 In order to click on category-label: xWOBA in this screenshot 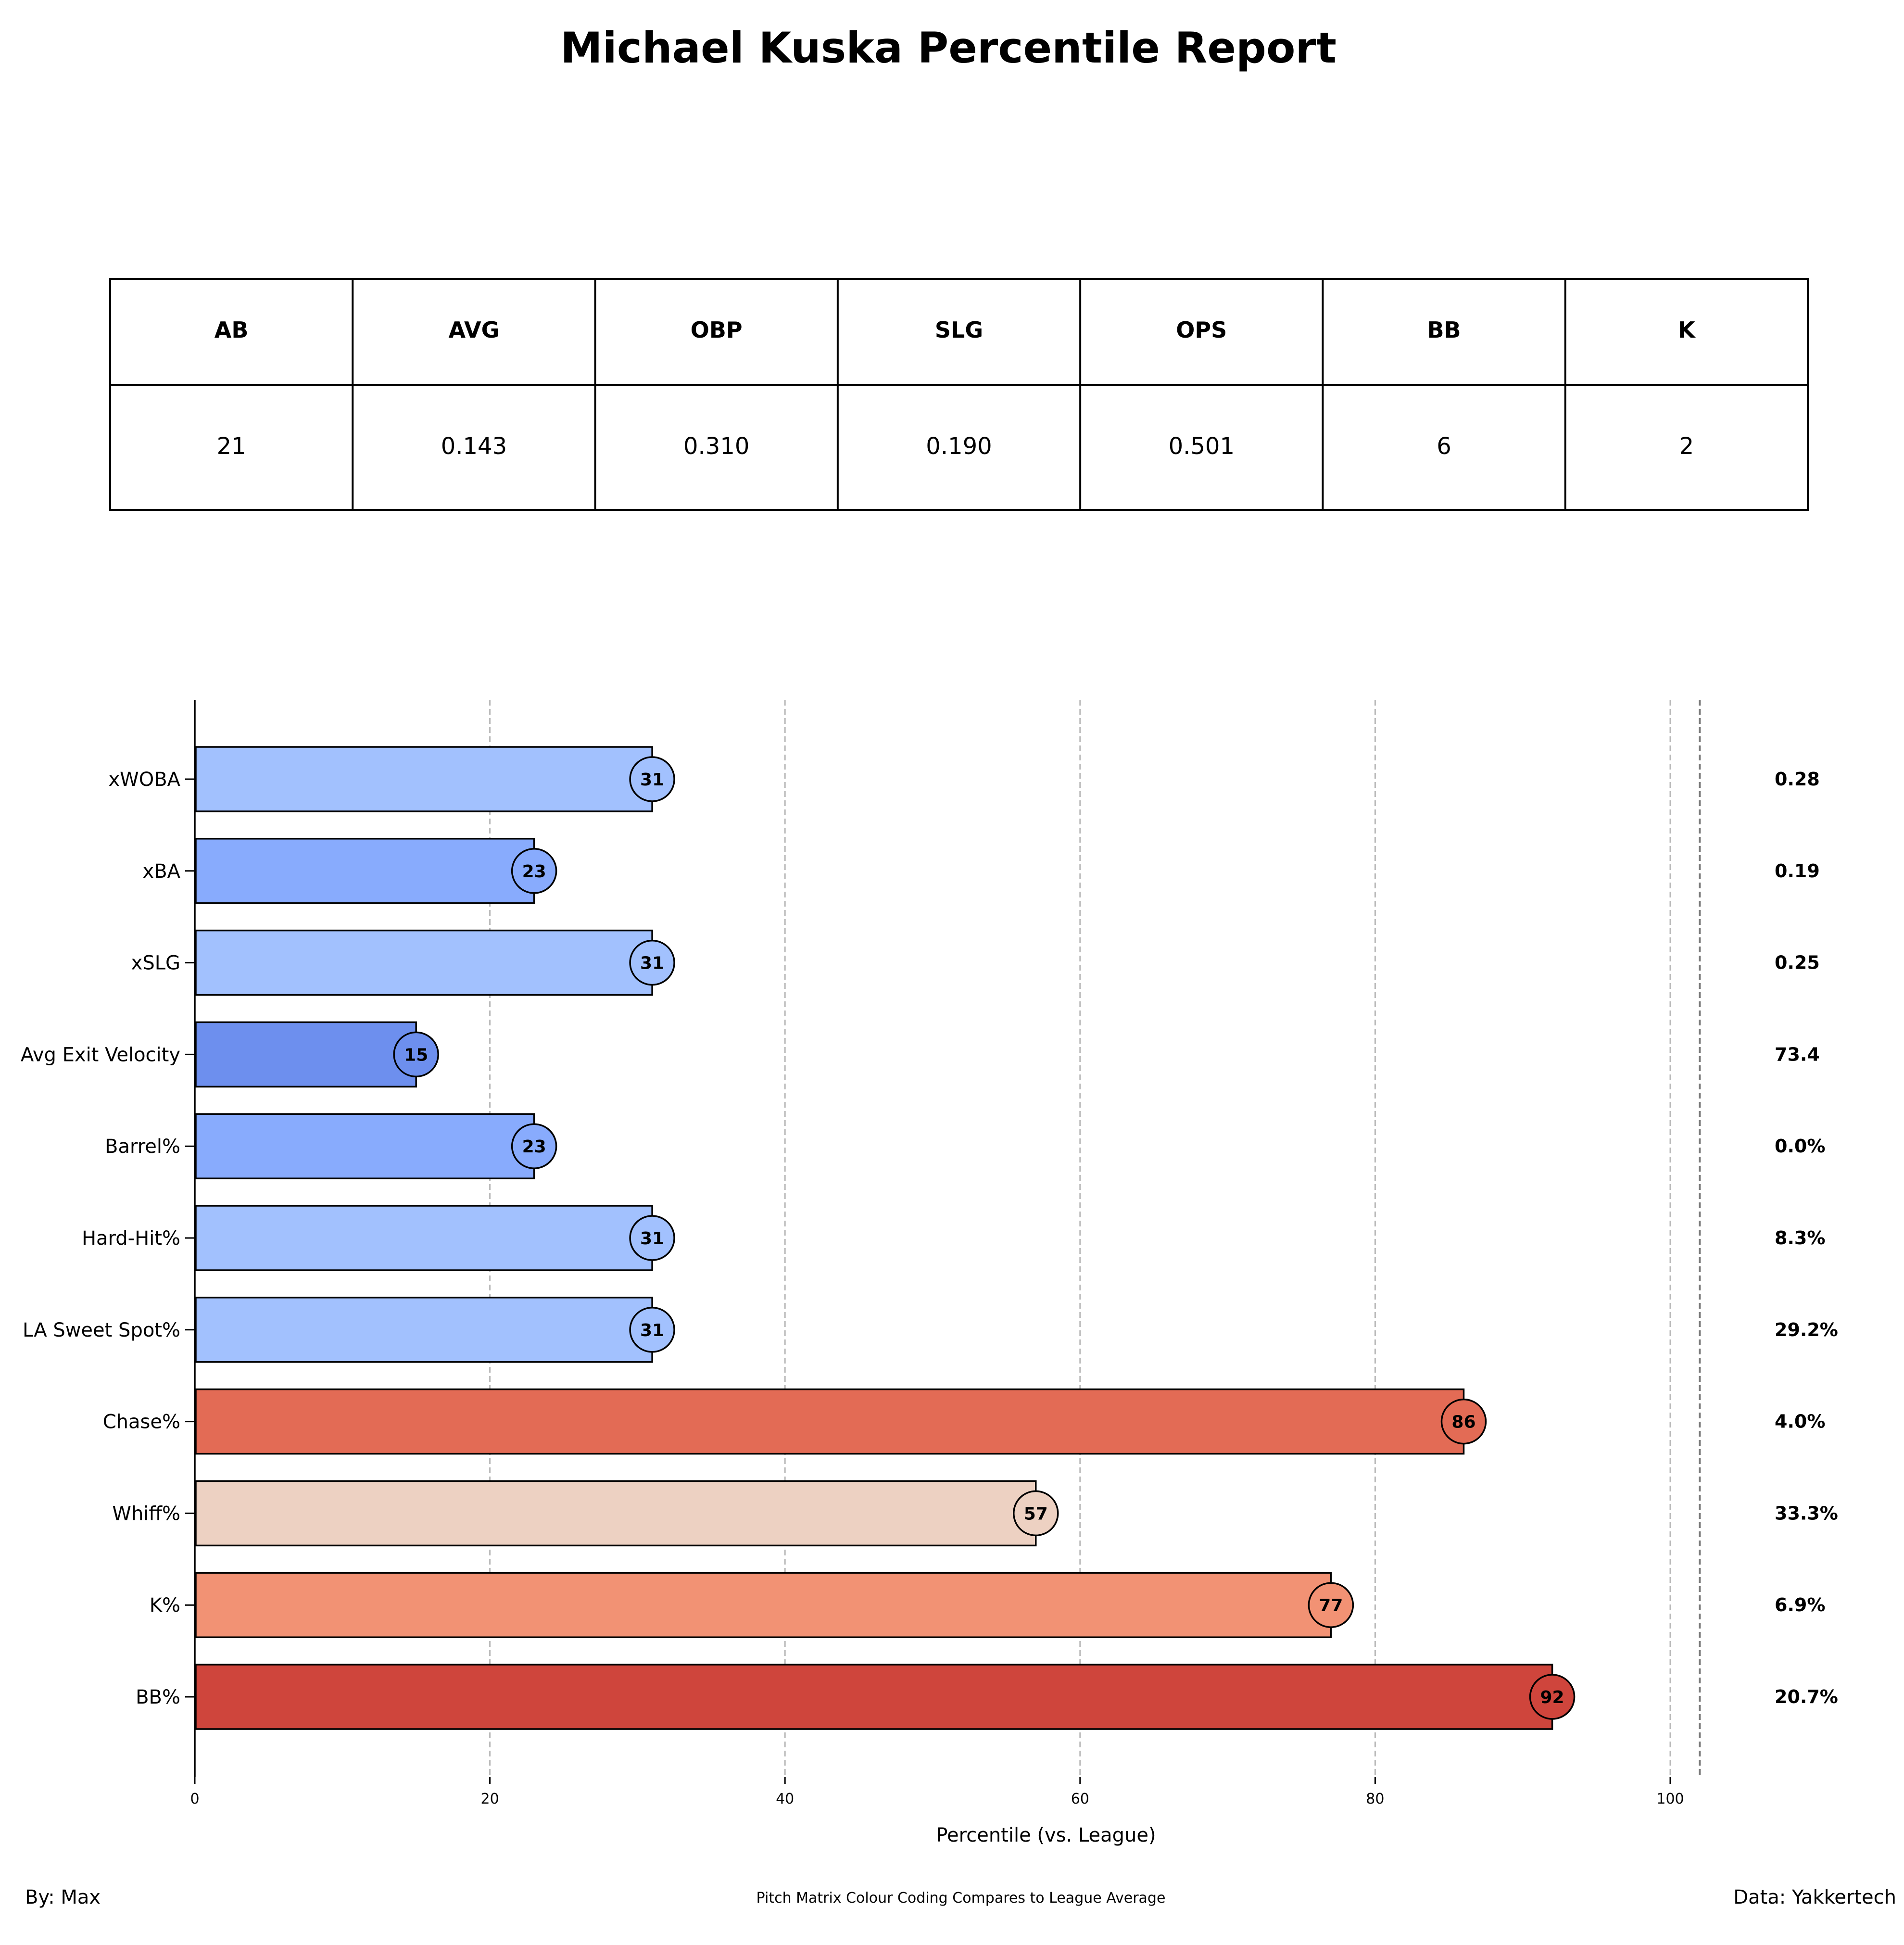, I will do `click(144, 780)`.